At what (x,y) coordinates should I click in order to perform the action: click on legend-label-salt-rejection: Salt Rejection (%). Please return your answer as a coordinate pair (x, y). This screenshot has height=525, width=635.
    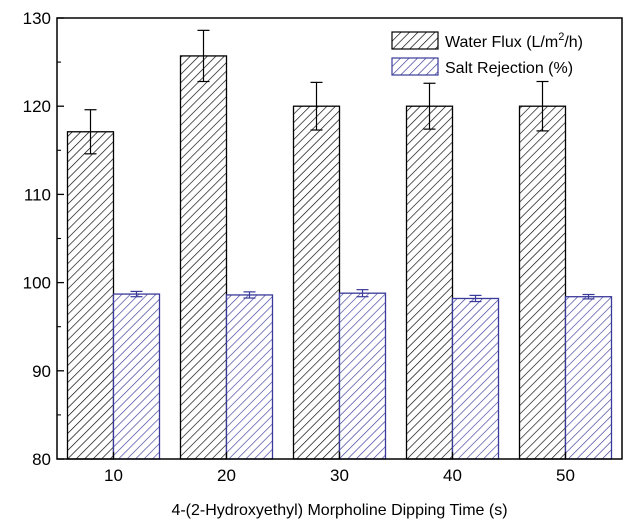
    Looking at the image, I should click on (509, 68).